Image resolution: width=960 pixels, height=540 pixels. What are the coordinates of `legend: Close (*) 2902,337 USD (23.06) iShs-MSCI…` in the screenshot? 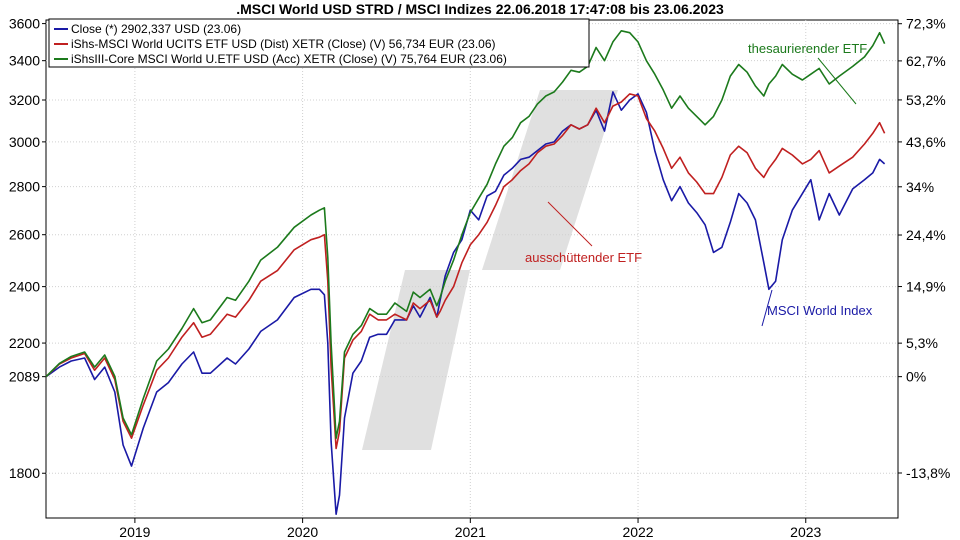 It's located at (319, 43).